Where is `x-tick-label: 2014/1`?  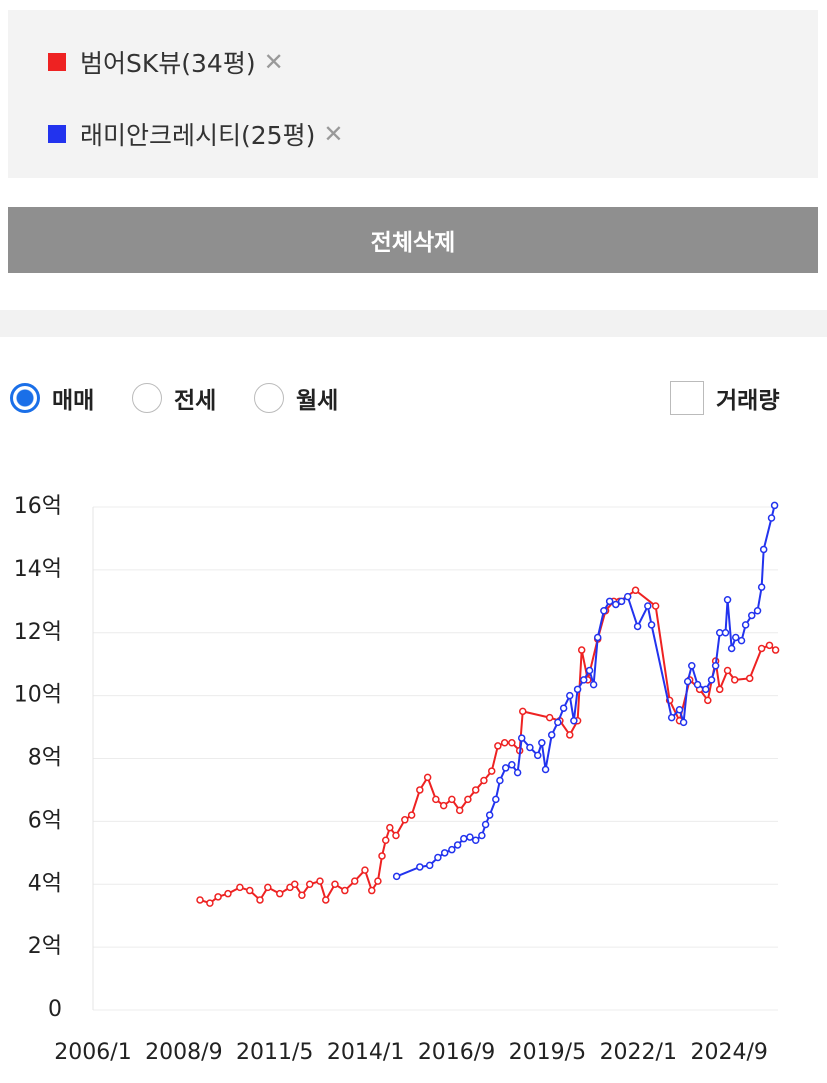
x-tick-label: 2014/1 is located at coordinates (365, 1052).